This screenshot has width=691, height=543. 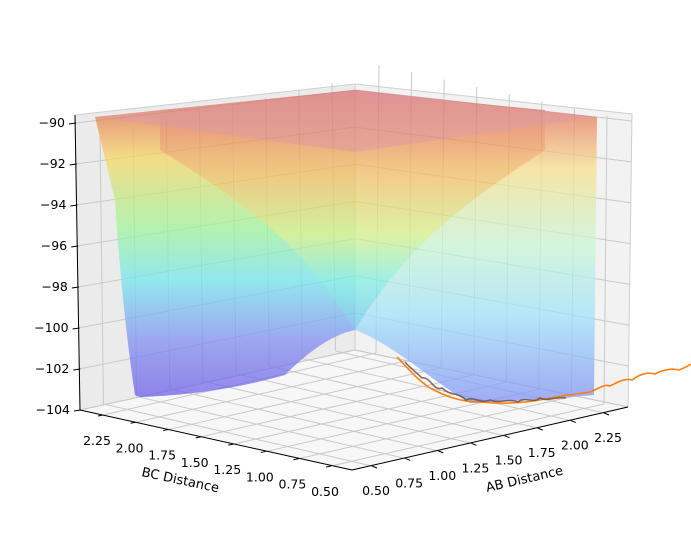 What do you see at coordinates (54, 286) in the screenshot?
I see `energy-tick-label: −98` at bounding box center [54, 286].